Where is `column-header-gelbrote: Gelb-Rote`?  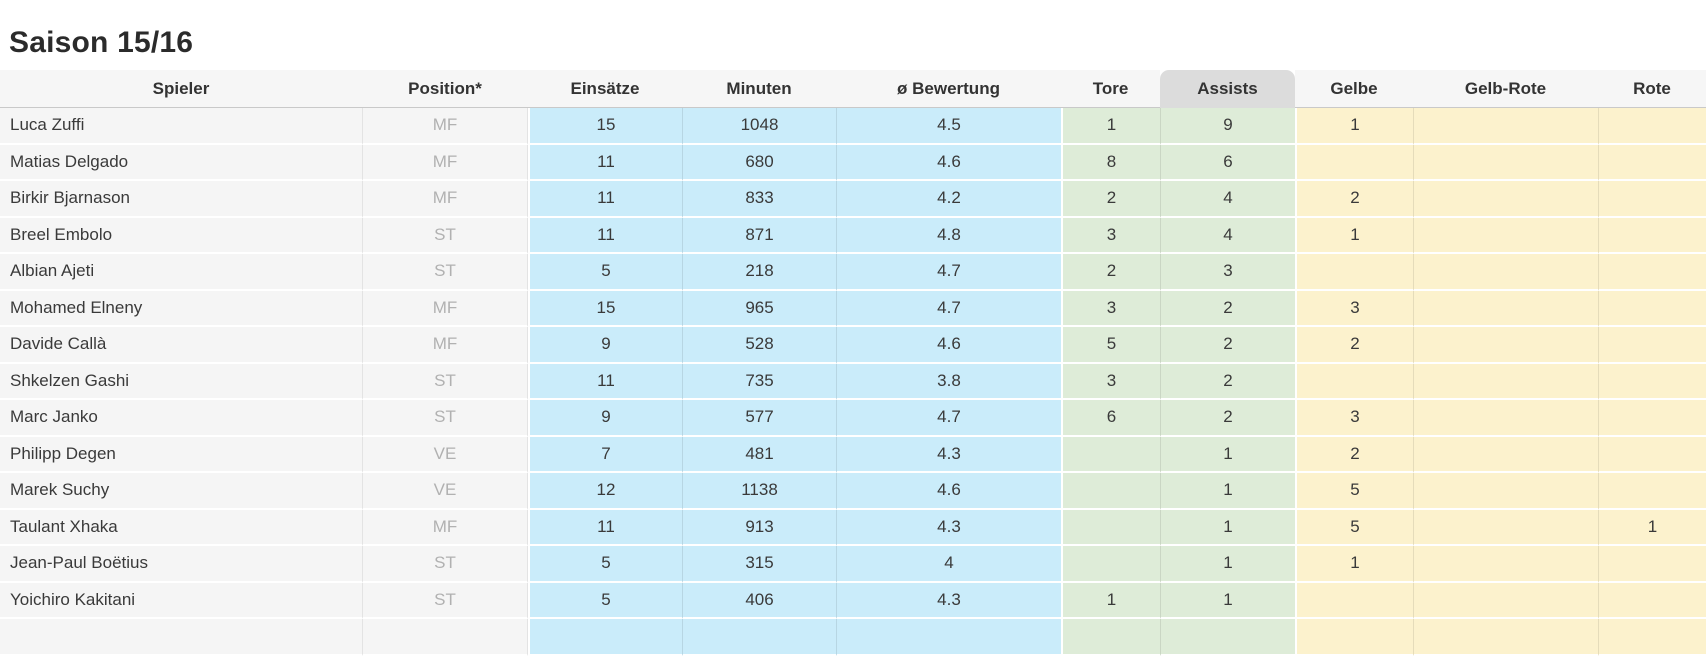
column-header-gelbrote: Gelb-Rote is located at coordinates (1505, 89).